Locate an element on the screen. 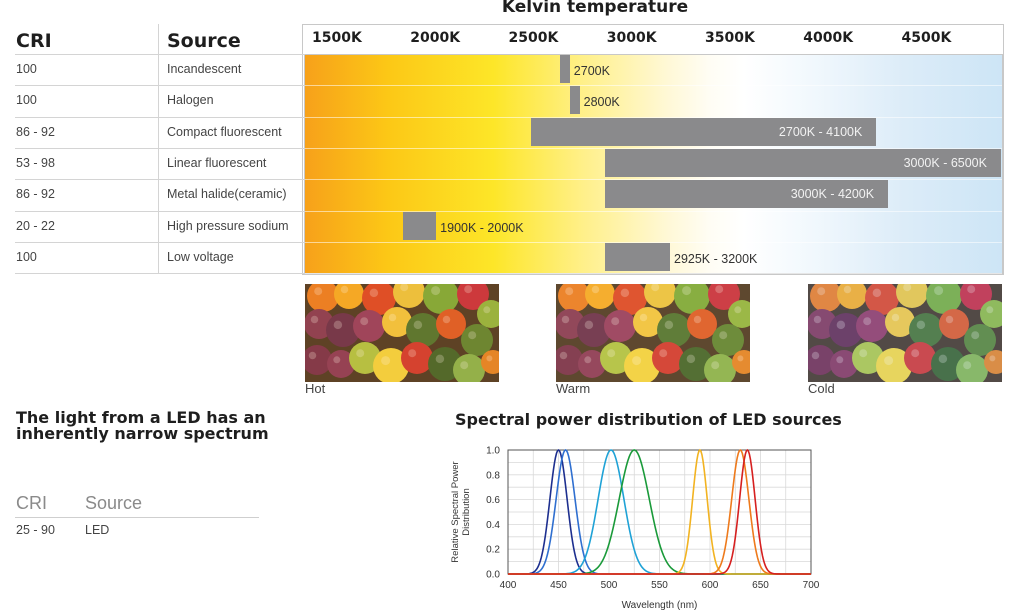 The image size is (1024, 616). kelvin-chart-title: Kelvin temperature is located at coordinates (595, 8).